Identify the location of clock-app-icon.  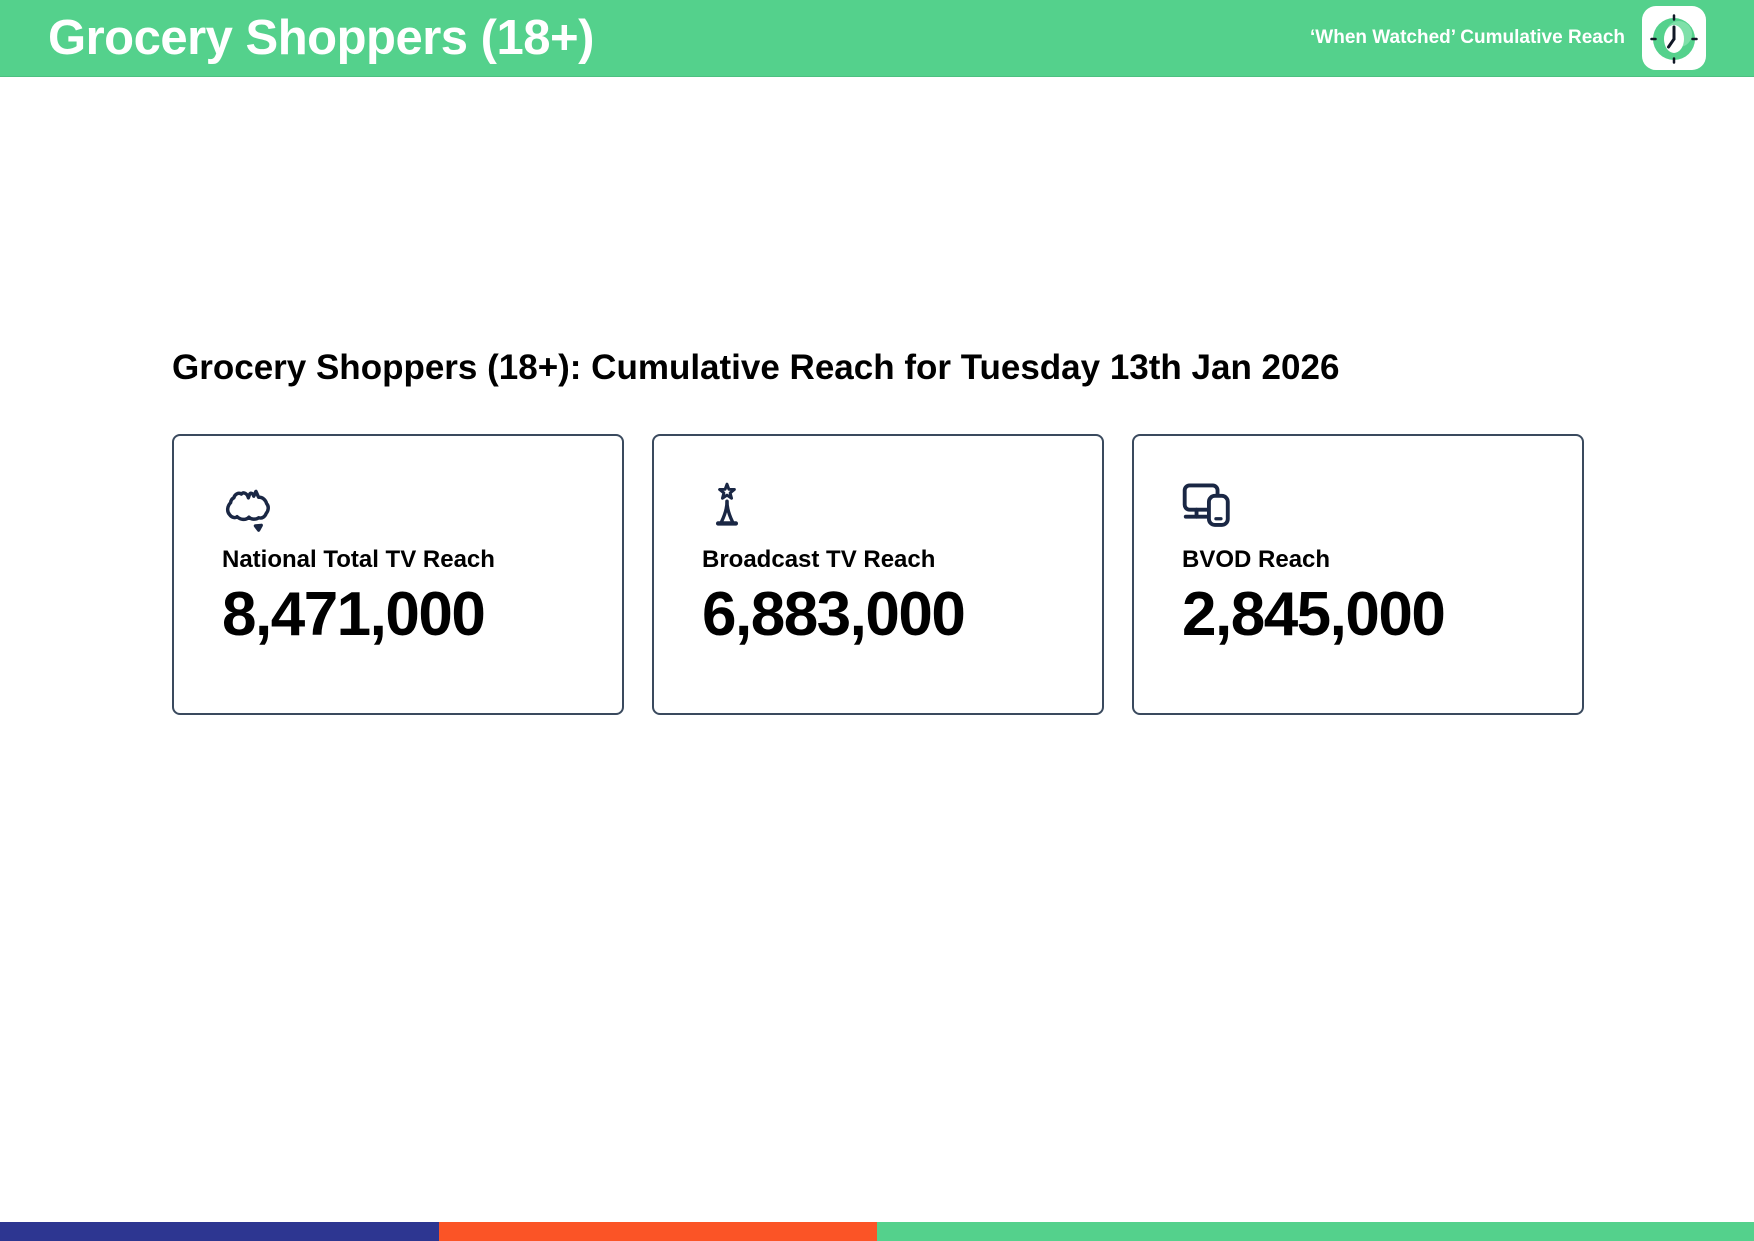
(1674, 38).